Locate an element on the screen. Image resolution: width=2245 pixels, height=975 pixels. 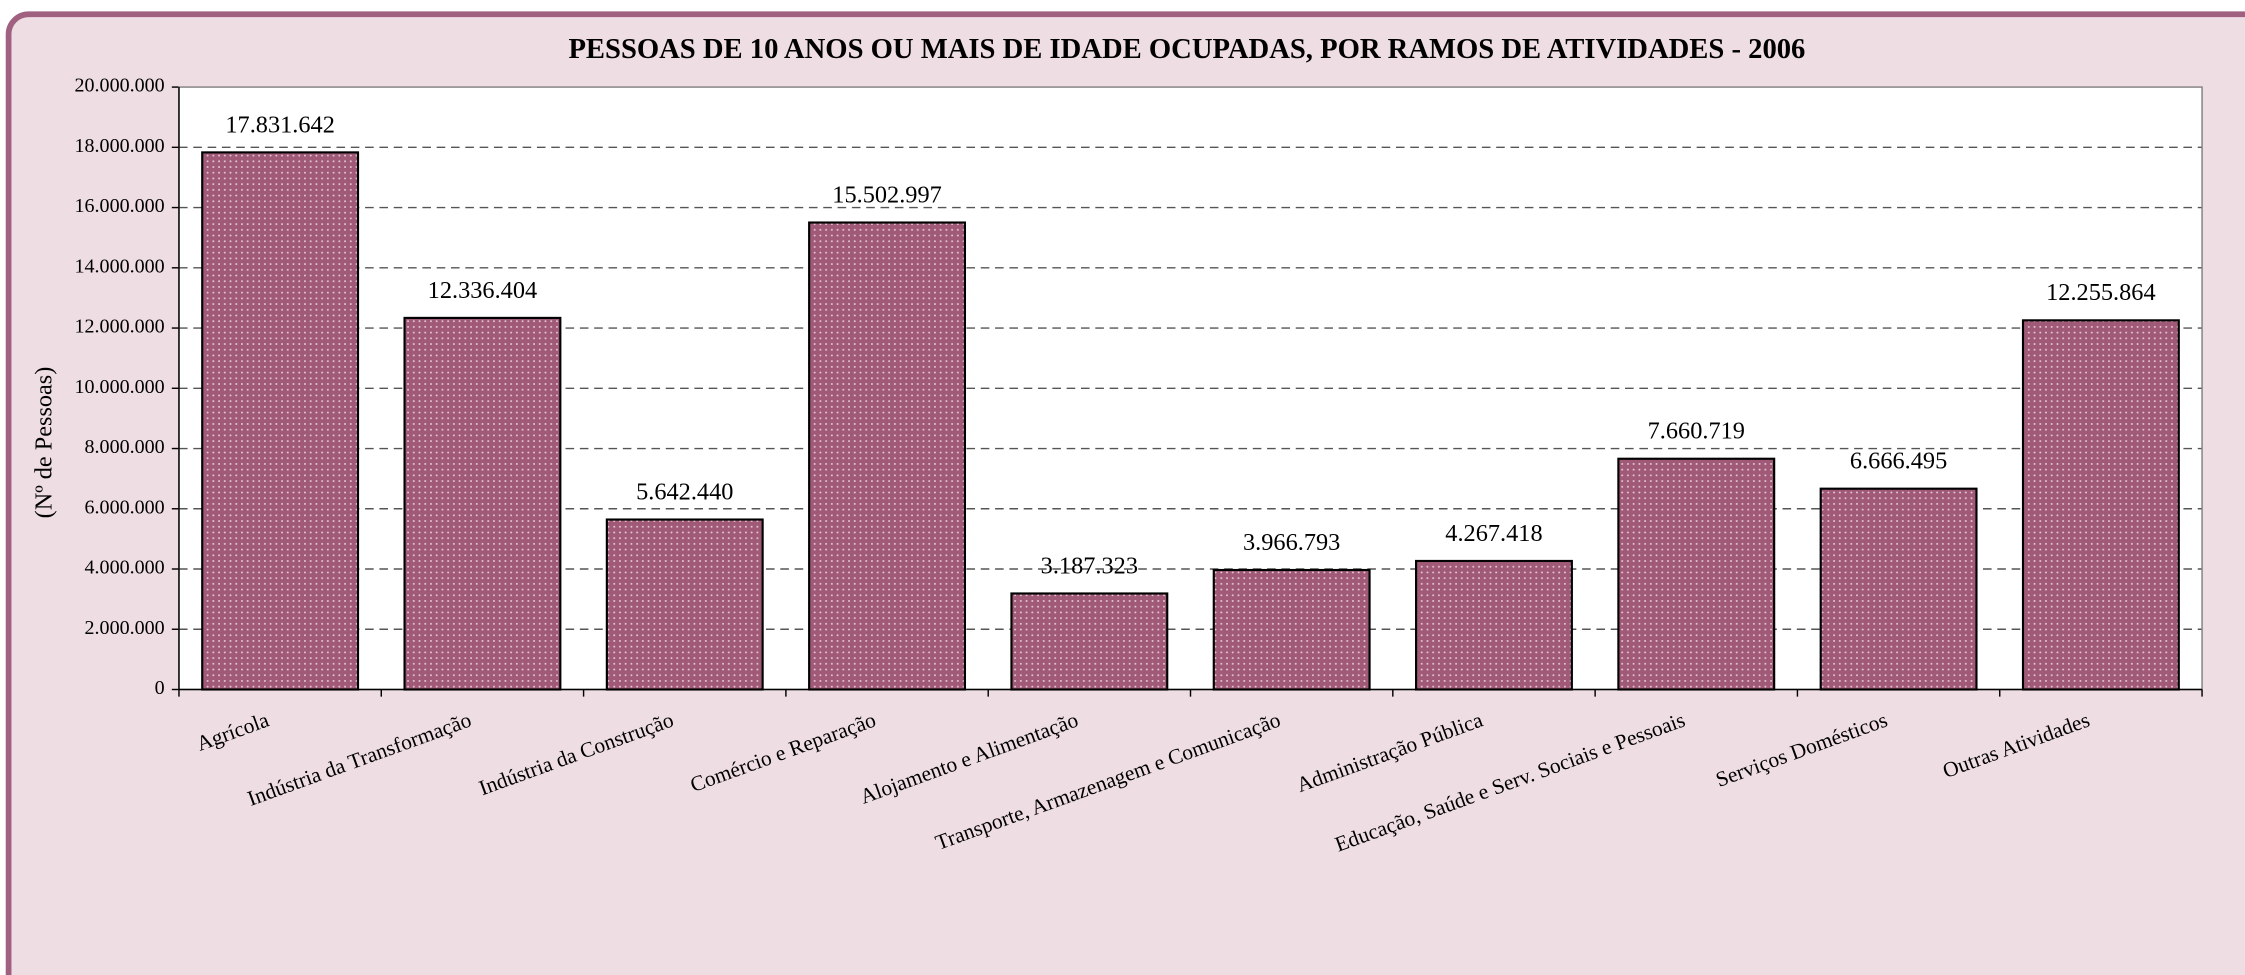
y-tick-label: 14.000.000 is located at coordinates (120, 266).